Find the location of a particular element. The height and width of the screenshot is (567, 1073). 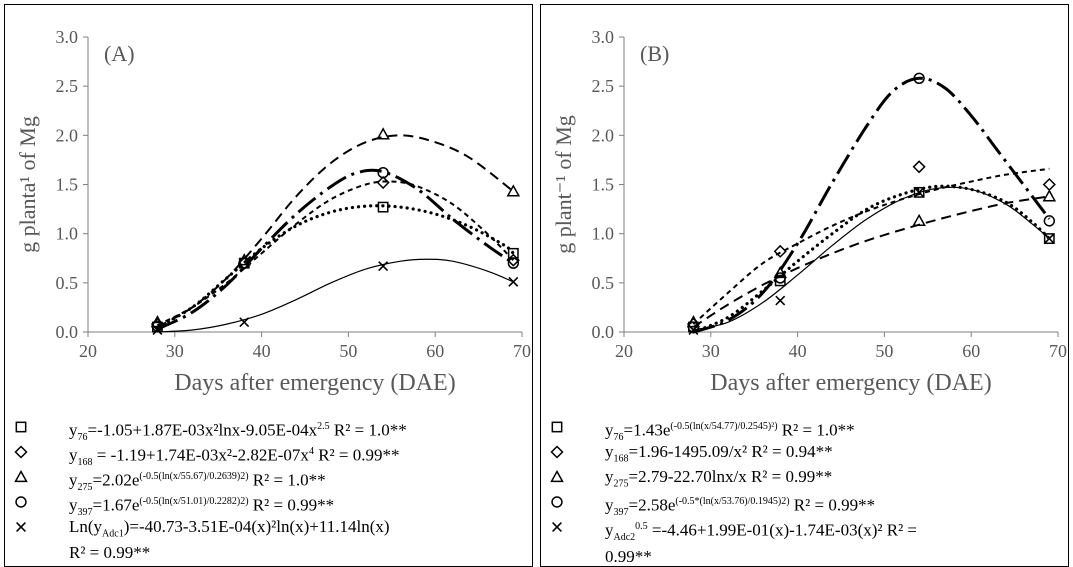

legend-marker-diamond is located at coordinates (21, 452).